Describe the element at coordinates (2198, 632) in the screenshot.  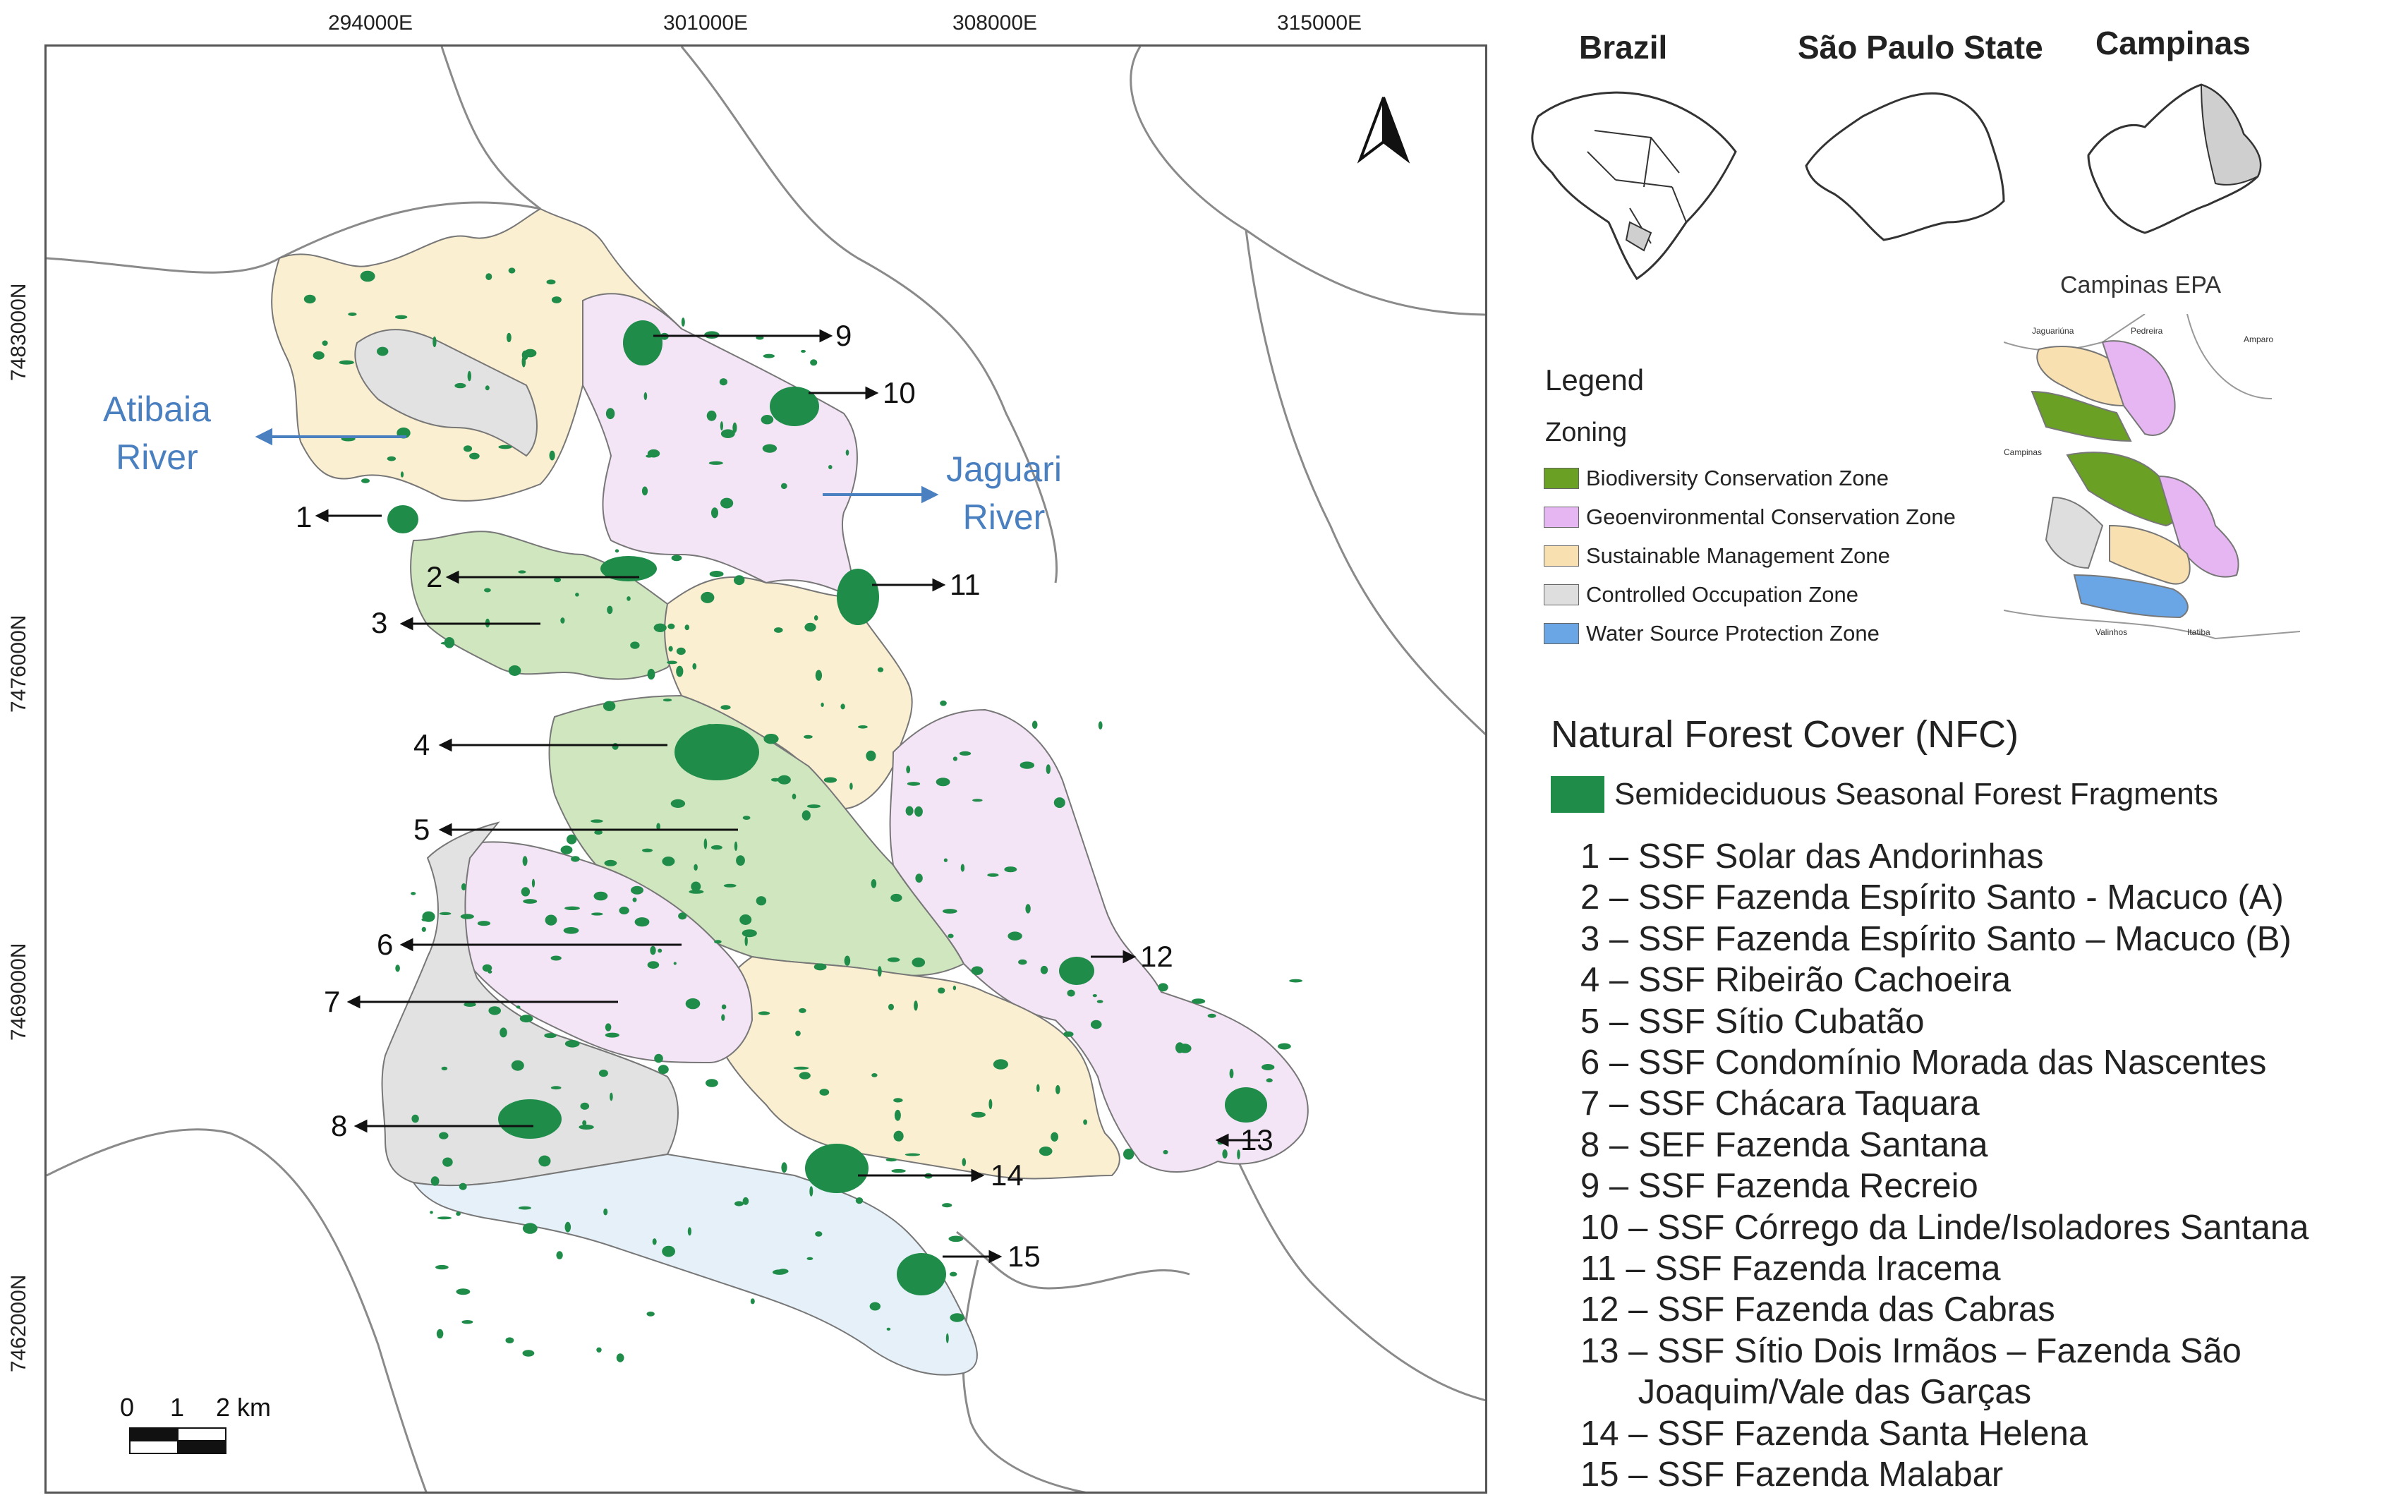
I see `epa-label-itatiba: Itatiba` at that location.